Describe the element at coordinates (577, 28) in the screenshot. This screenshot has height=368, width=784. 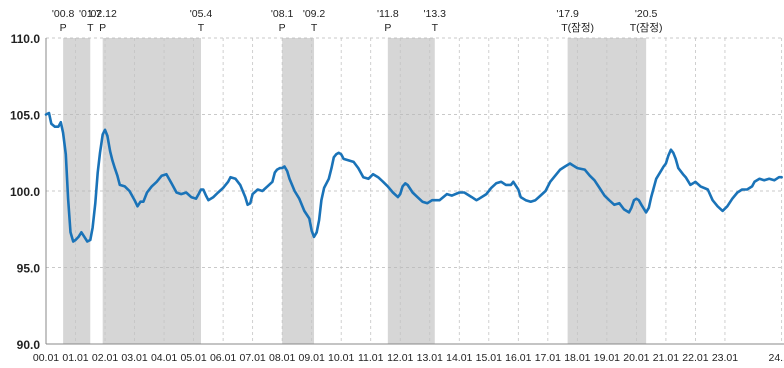
I see `peak-mark-label-5: T(잠정)` at that location.